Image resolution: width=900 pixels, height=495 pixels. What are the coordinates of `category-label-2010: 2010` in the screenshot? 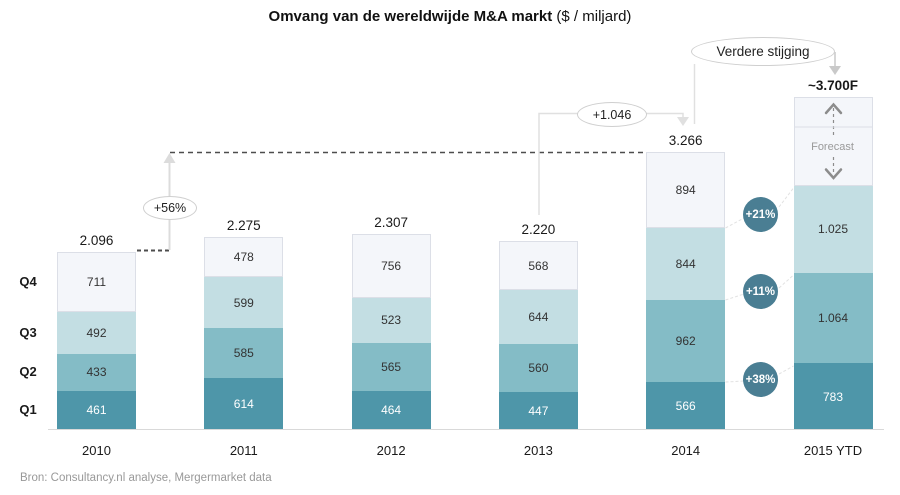 It's located at (96, 450).